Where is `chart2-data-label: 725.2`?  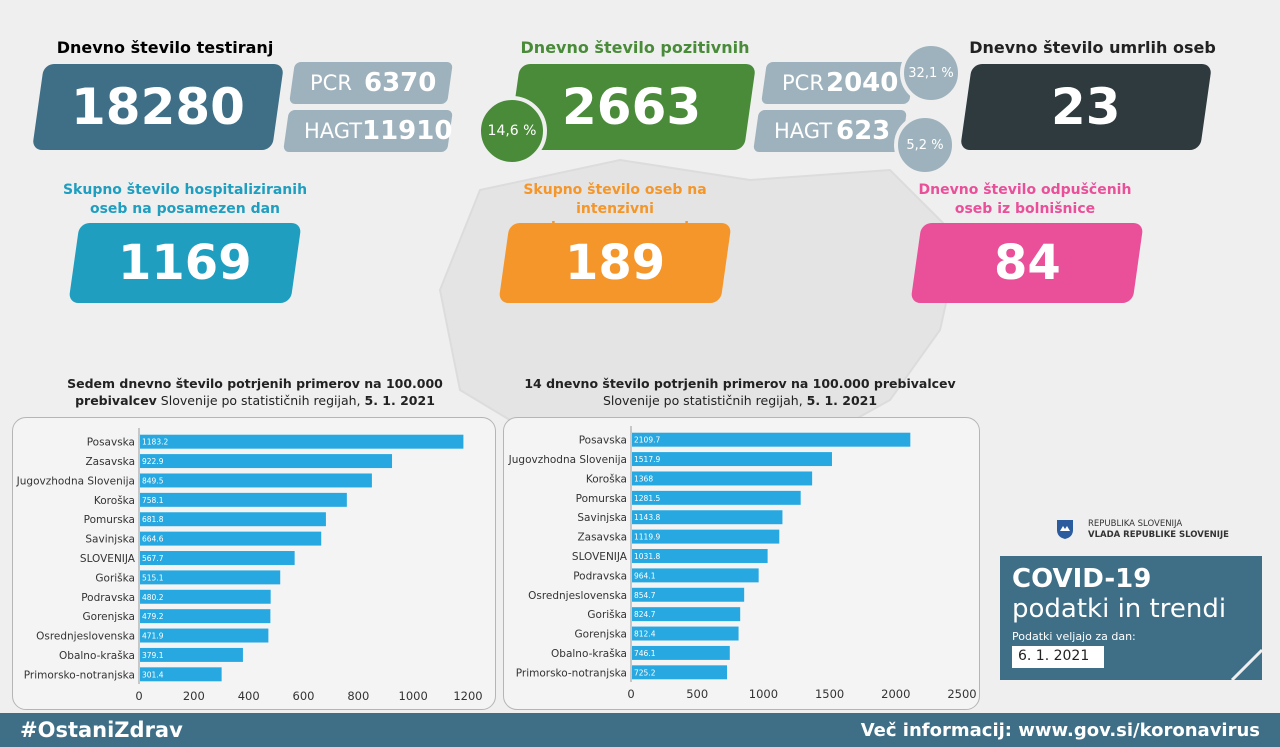
chart2-data-label: 725.2 is located at coordinates (645, 672).